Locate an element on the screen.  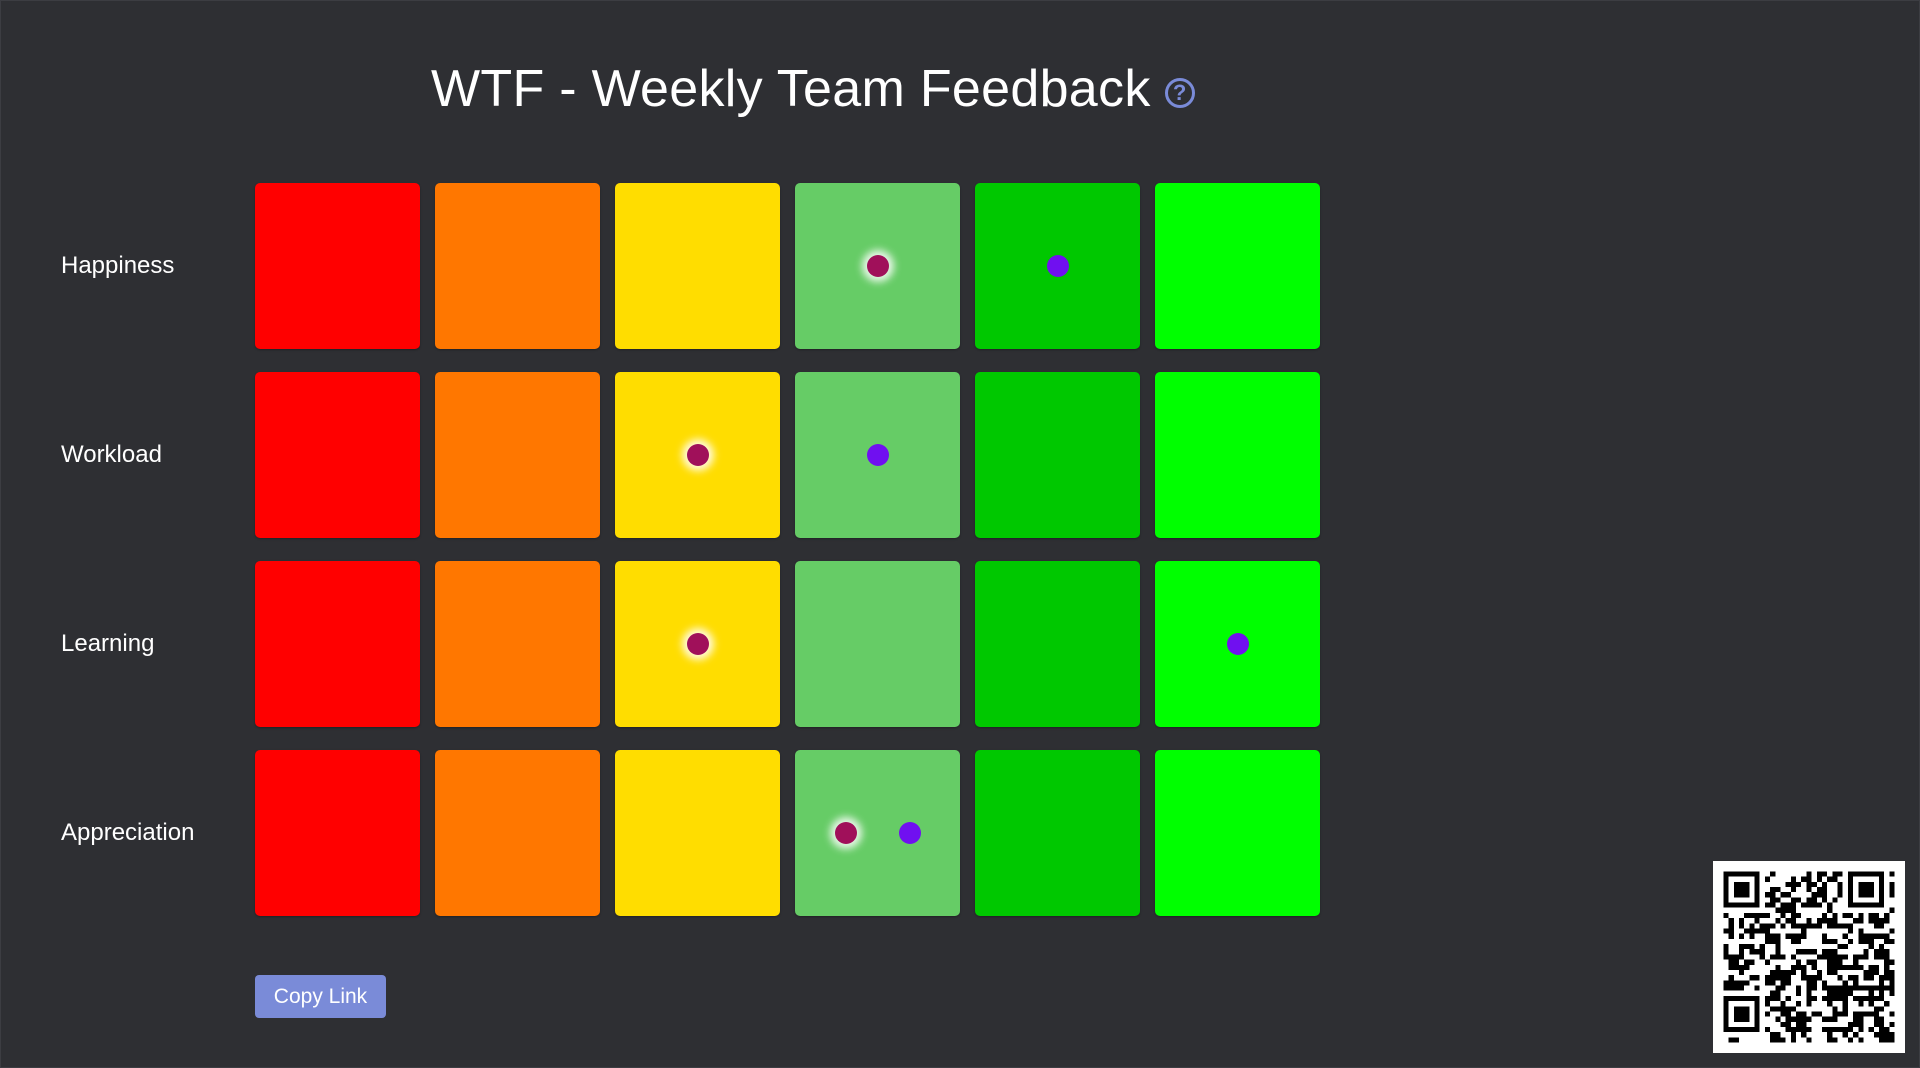
page-title: WTF - Weekly Team Feedback is located at coordinates (791, 89).